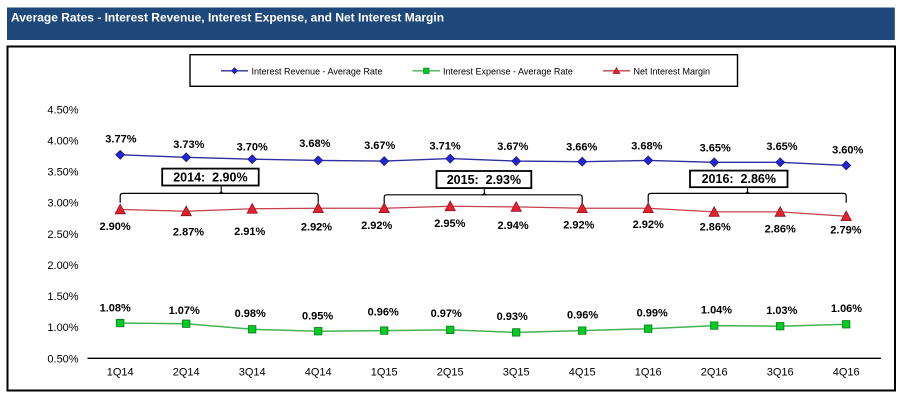 This screenshot has width=905, height=403. What do you see at coordinates (115, 309) in the screenshot?
I see `svg-text: 1.08%` at bounding box center [115, 309].